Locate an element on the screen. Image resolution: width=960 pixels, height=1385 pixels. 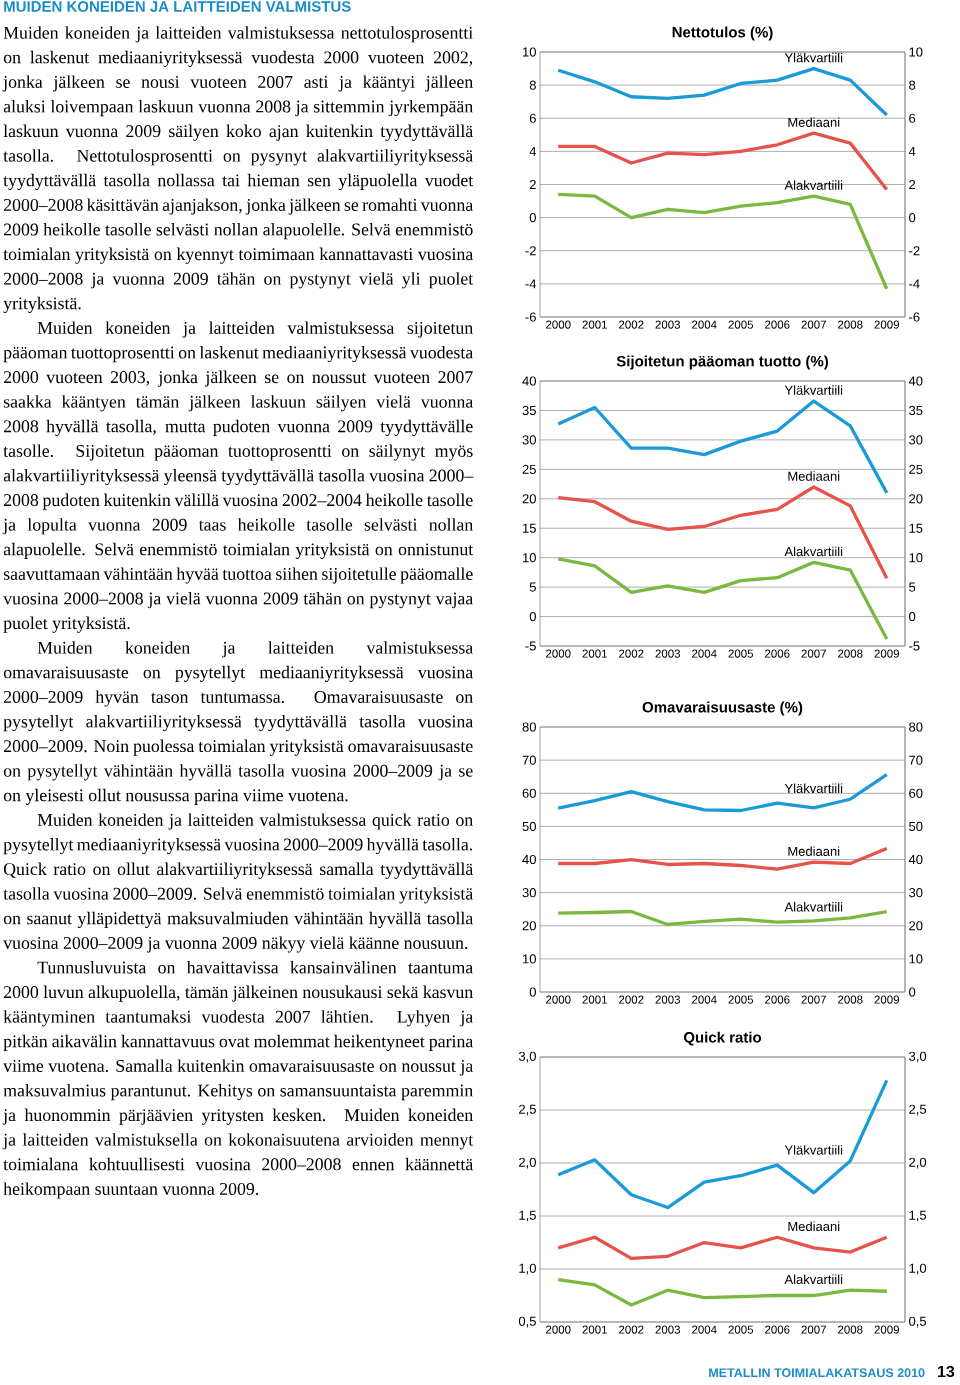
y2-tick-label: 2,0 is located at coordinates (918, 1163).